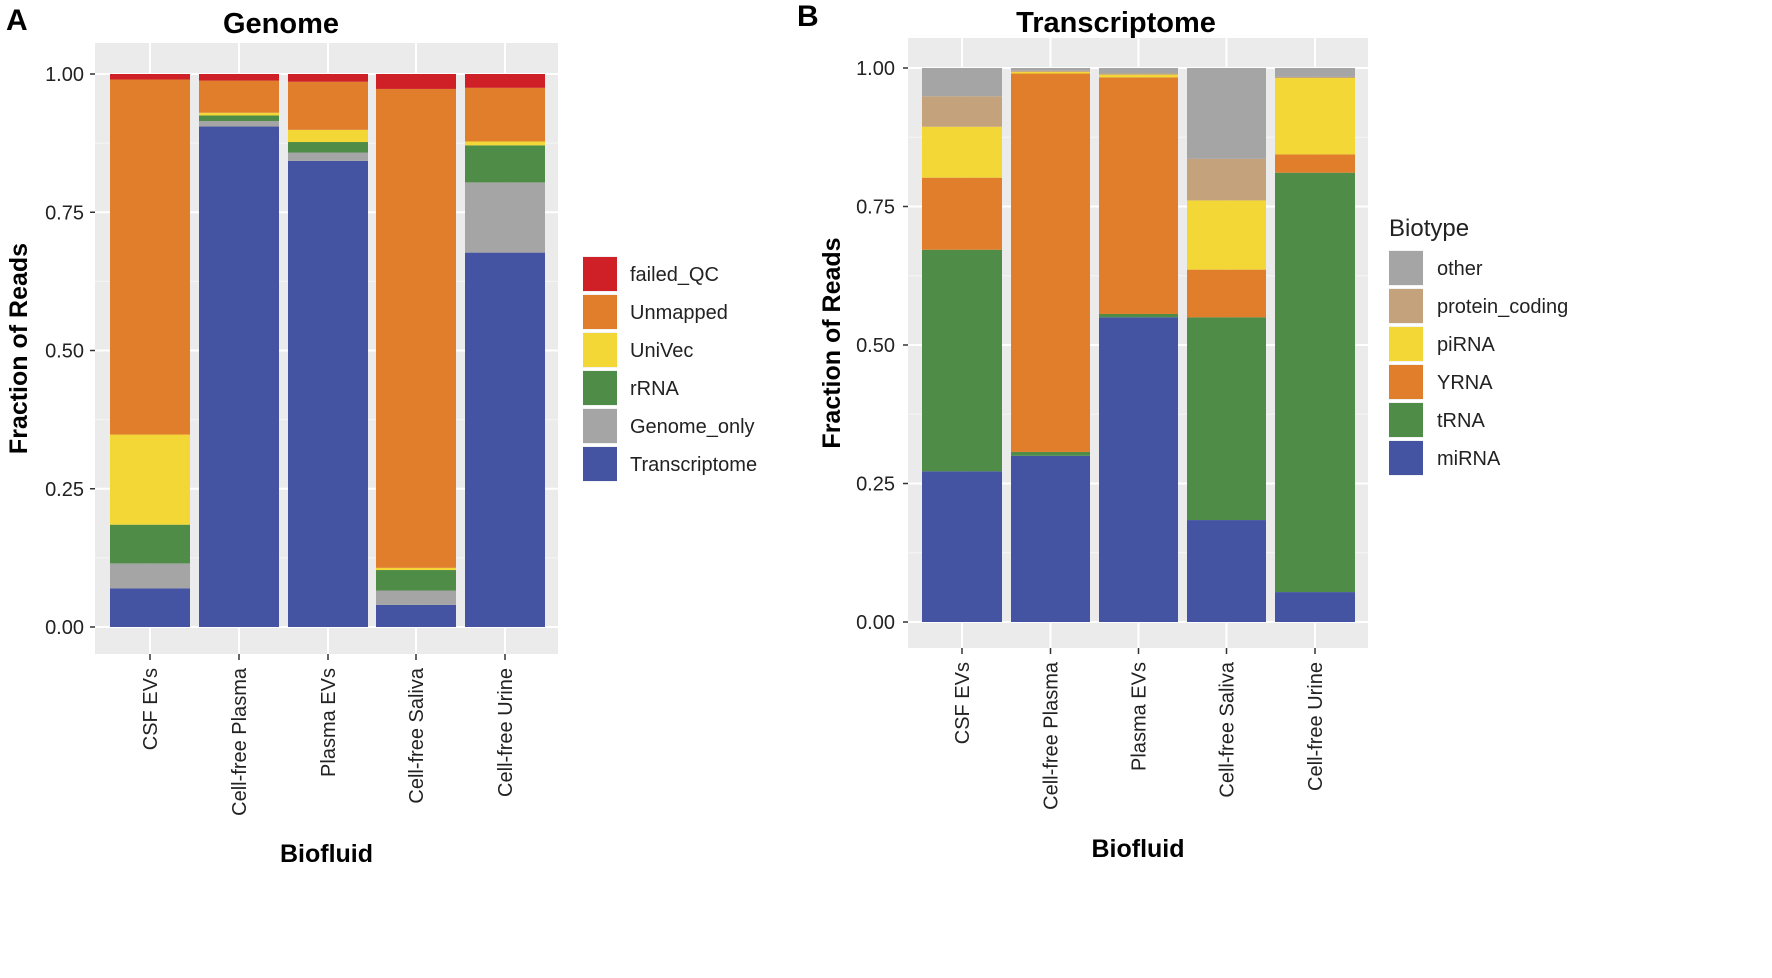  What do you see at coordinates (151, 709) in the screenshot?
I see `x-tick-label: CSF EVs` at bounding box center [151, 709].